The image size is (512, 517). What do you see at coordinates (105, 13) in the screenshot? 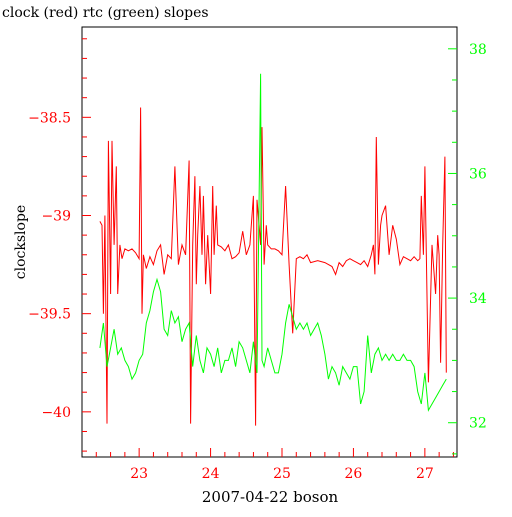
I see `chart-title: clock (red) rtc (green) slopes` at bounding box center [105, 13].